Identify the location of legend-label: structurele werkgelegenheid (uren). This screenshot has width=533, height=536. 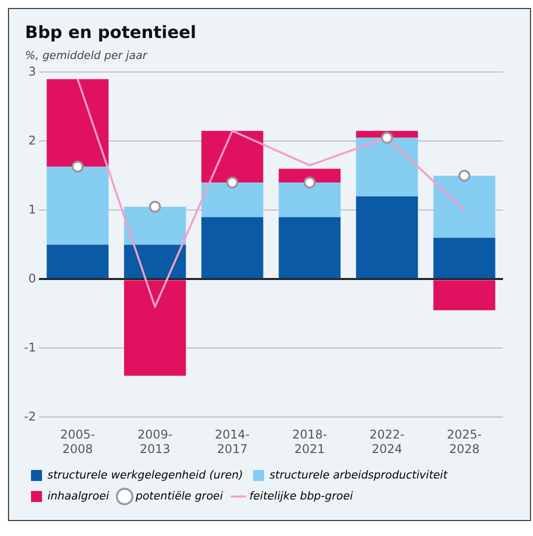
(146, 475).